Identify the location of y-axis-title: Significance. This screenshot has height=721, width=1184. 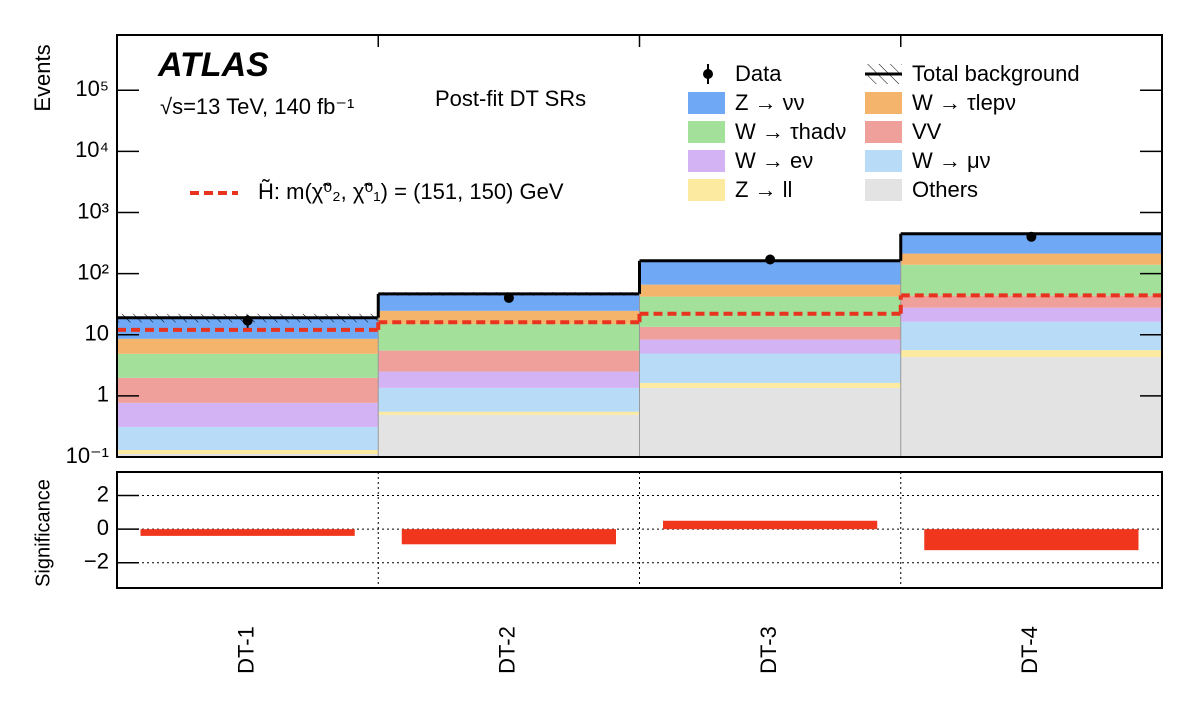
(43, 533).